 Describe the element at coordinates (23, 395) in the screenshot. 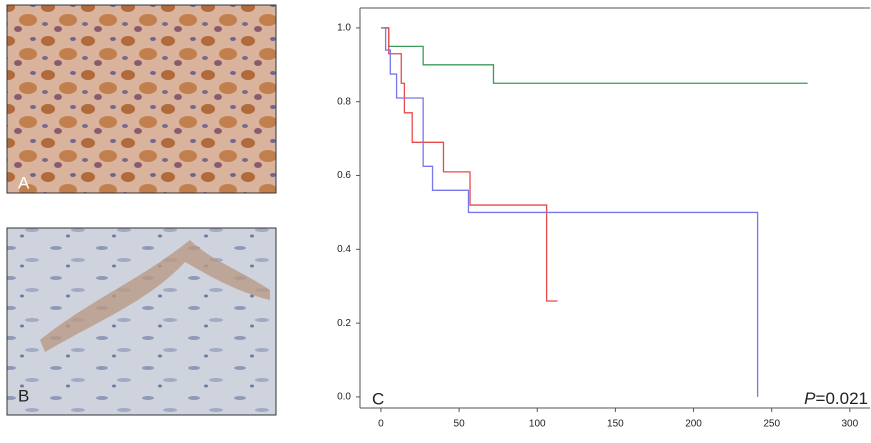

I see `panel-label: B` at that location.